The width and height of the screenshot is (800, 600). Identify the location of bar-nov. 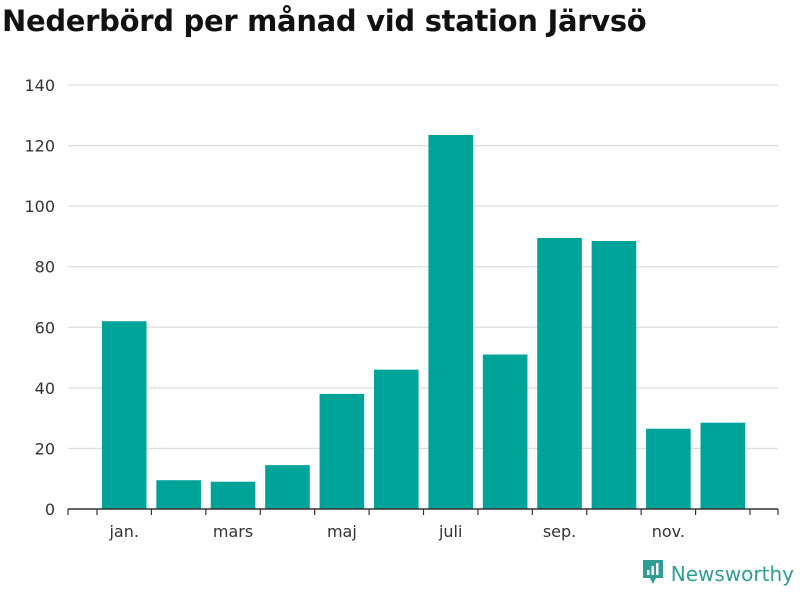
(668, 468).